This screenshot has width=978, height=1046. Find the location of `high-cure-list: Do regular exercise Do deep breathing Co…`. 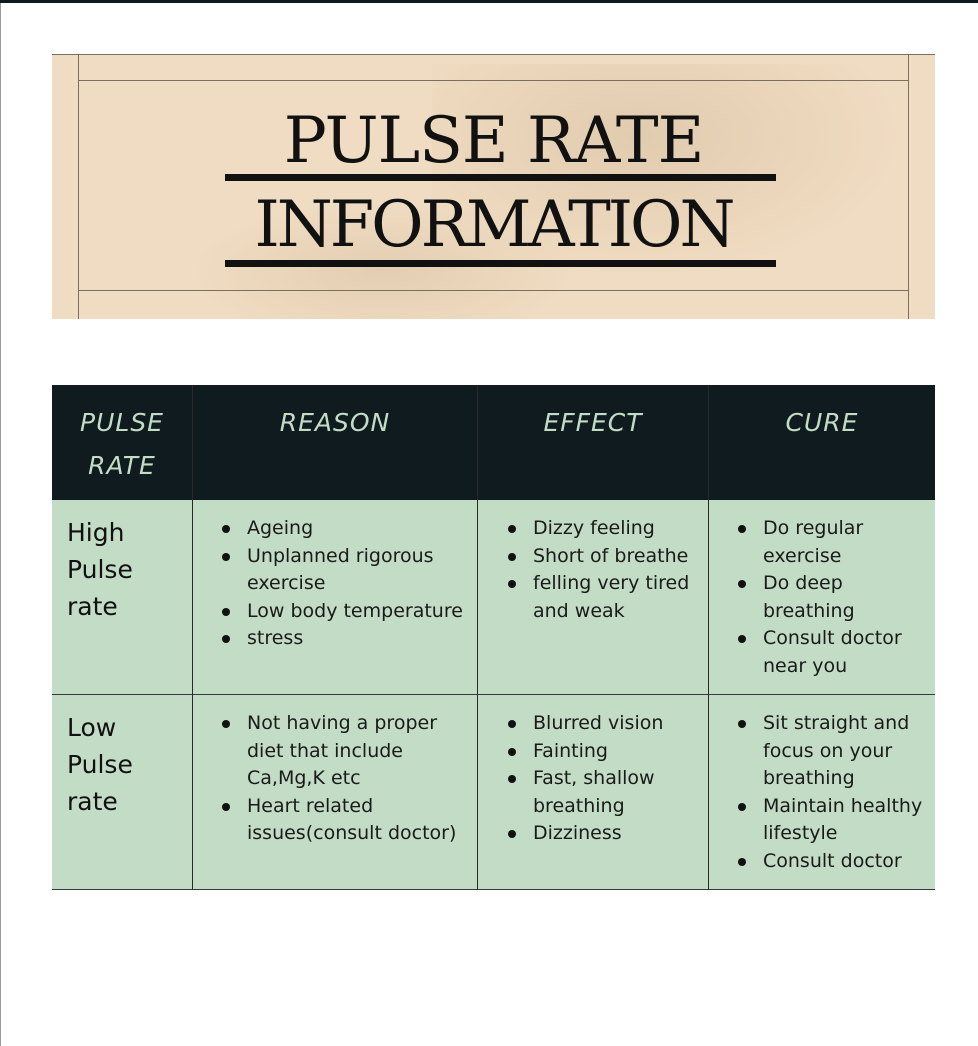

high-cure-list: Do regular exercise Do deep breathing Co… is located at coordinates (827, 597).